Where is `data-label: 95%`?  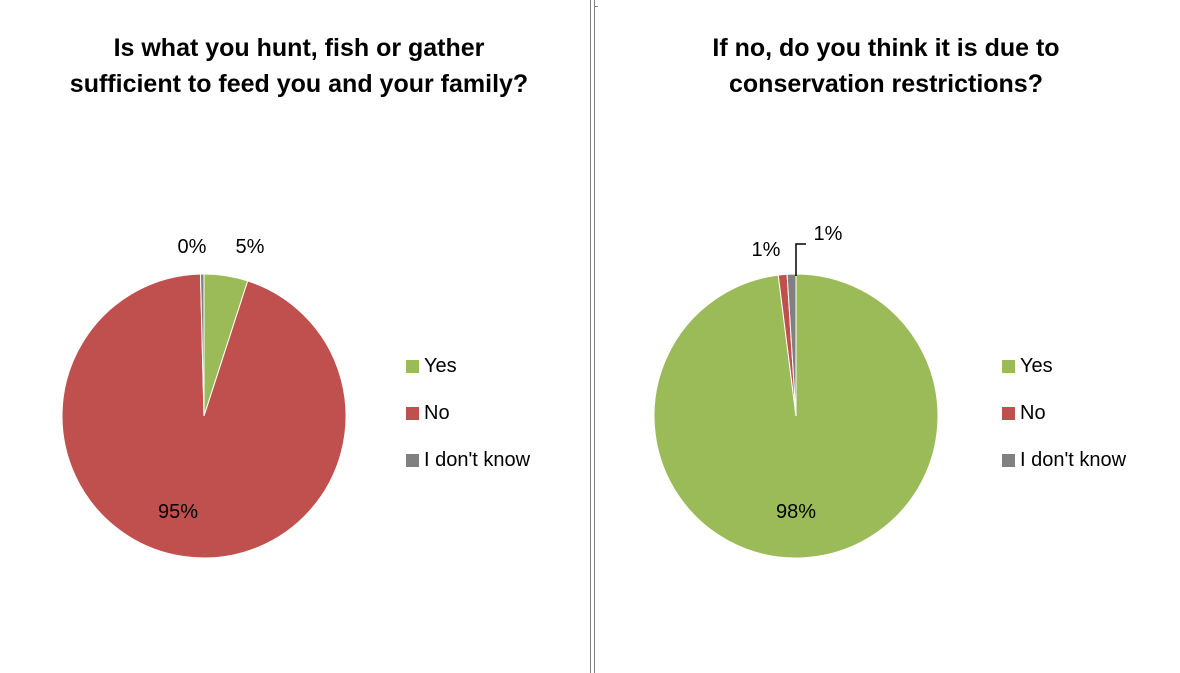 data-label: 95% is located at coordinates (178, 512).